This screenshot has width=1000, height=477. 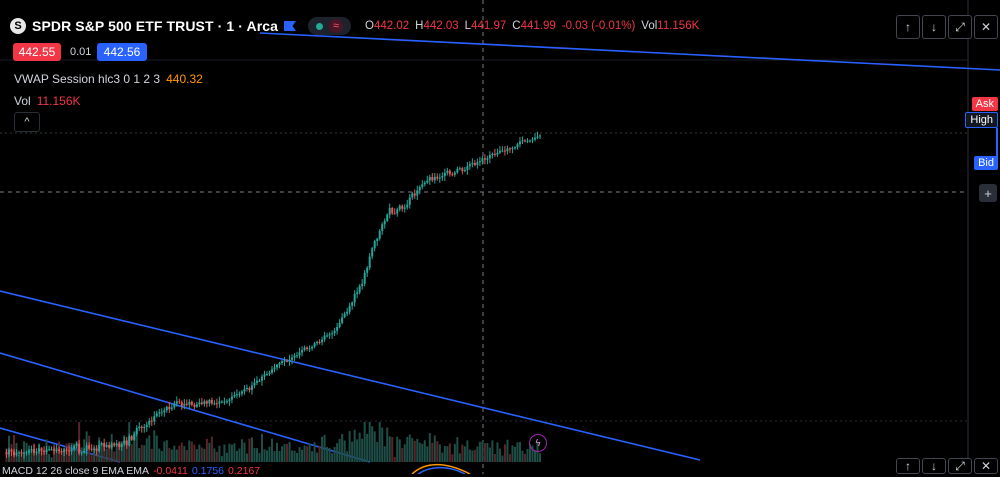 What do you see at coordinates (27, 122) in the screenshot?
I see `collapse-legend-button: ^` at bounding box center [27, 122].